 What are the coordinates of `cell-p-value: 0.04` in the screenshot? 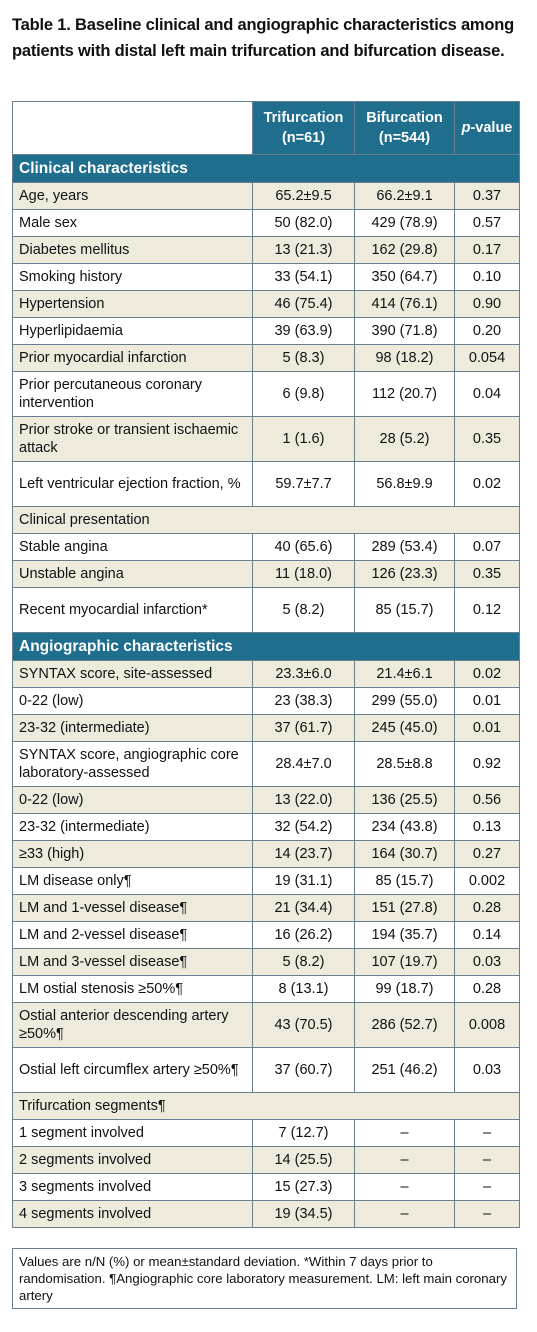 It's located at (487, 394).